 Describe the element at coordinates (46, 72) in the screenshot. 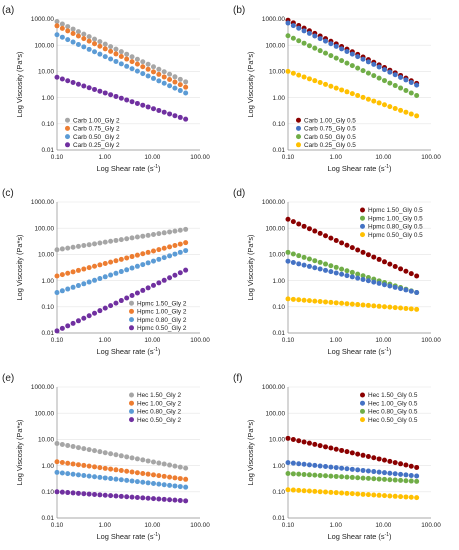

I see `y-tick-label: 10.00` at that location.